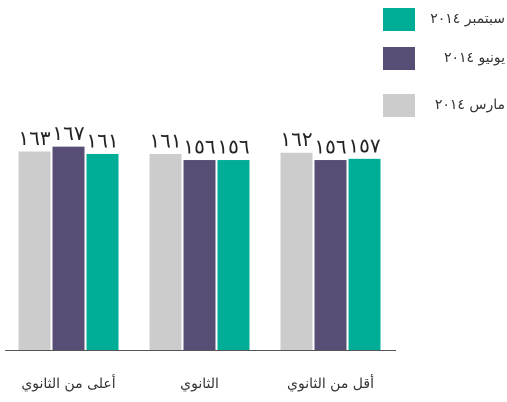 The width and height of the screenshot is (507, 402). What do you see at coordinates (470, 105) in the screenshot?
I see `legend-label: مارس ٢٠١٤` at bounding box center [470, 105].